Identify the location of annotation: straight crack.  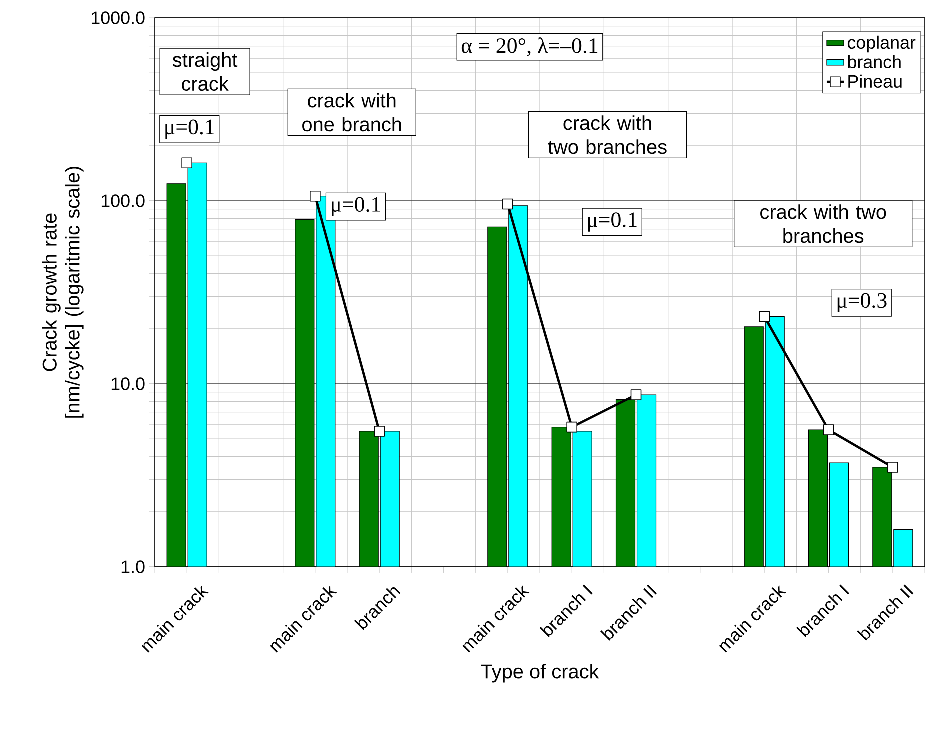
(205, 72).